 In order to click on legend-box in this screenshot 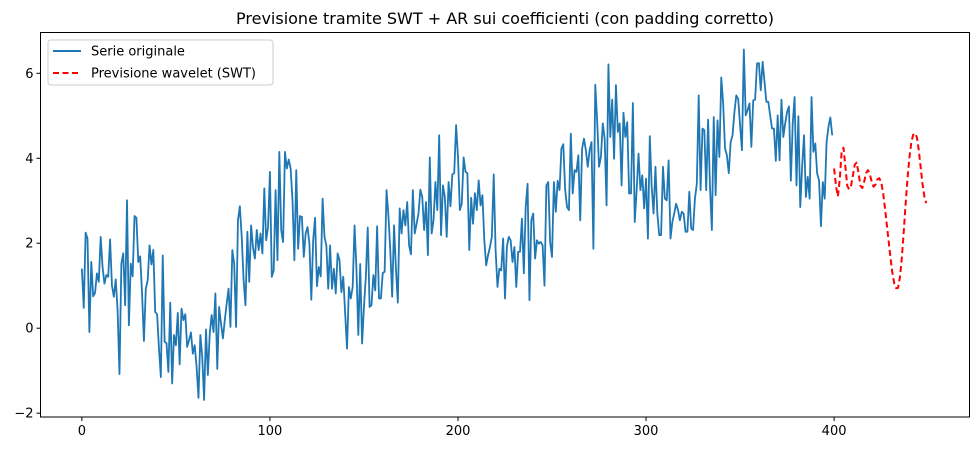, I will do `click(160, 62)`.